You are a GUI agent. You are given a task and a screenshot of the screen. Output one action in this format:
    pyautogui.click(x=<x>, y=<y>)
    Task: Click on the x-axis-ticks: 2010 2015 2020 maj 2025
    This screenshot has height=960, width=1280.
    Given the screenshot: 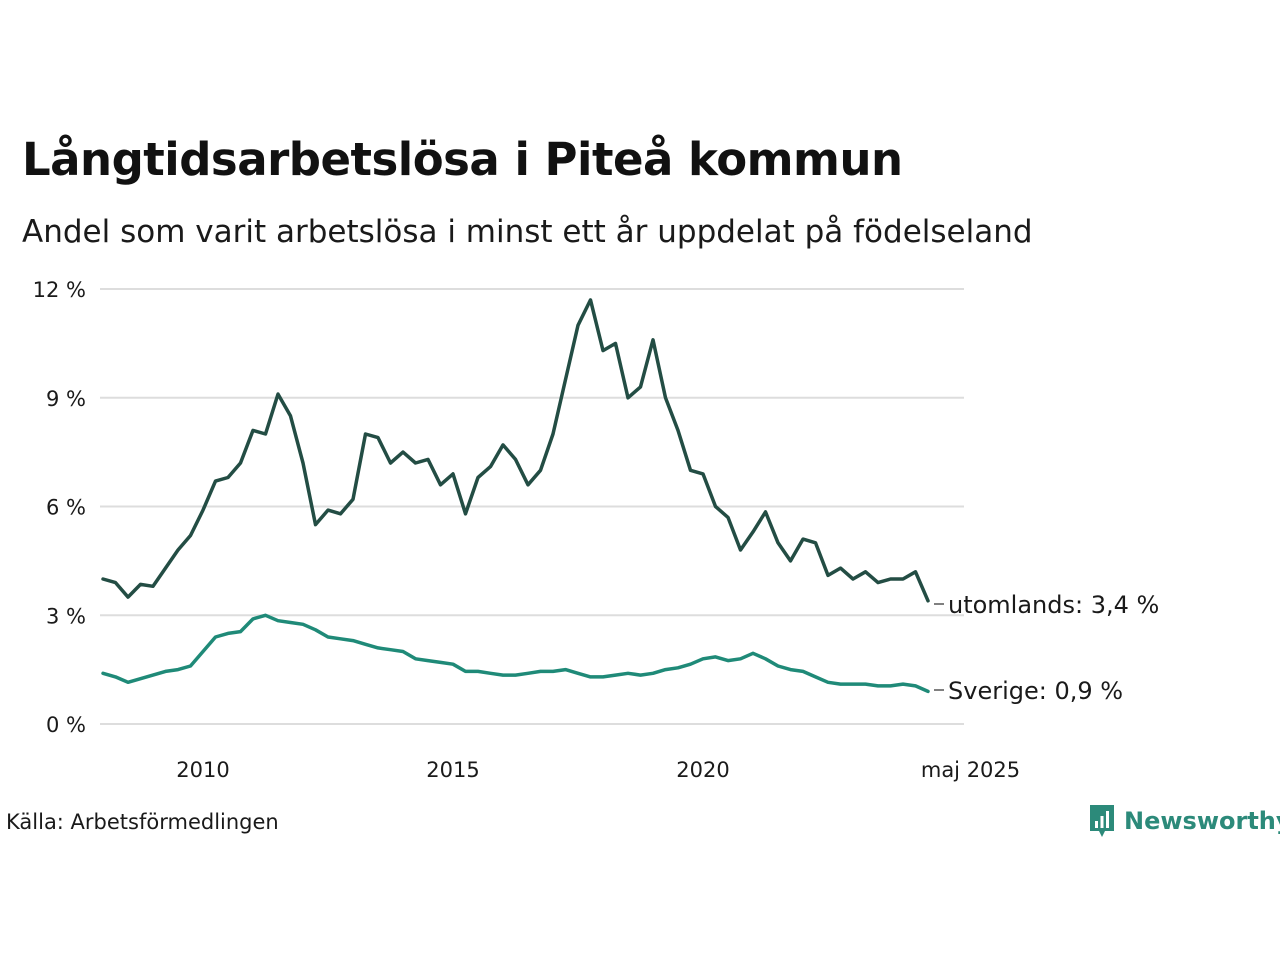 What is the action you would take?
    pyautogui.click(x=598, y=770)
    